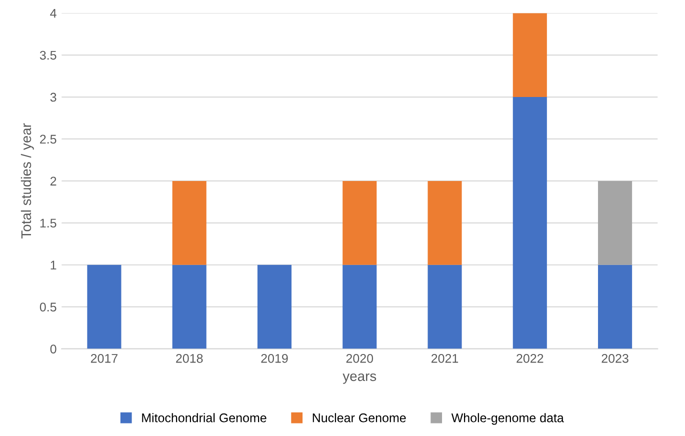 Image resolution: width=685 pixels, height=436 pixels. I want to click on x-axis-title: years, so click(359, 378).